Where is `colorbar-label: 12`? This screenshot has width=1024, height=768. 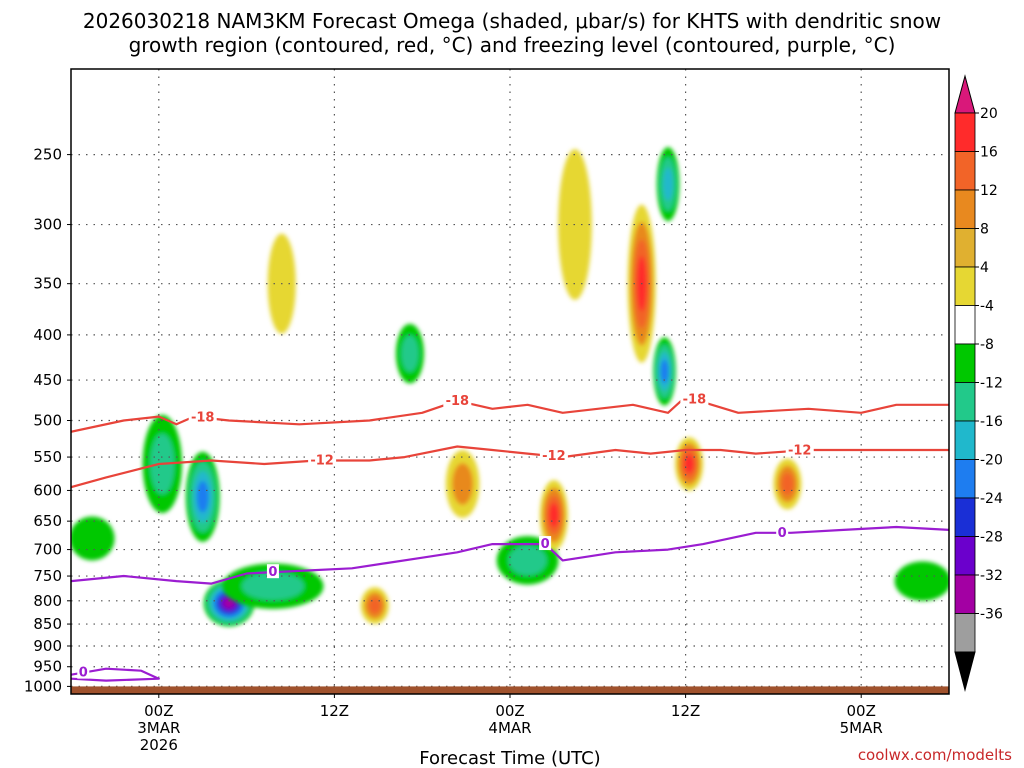 colorbar-label: 12 is located at coordinates (989, 191).